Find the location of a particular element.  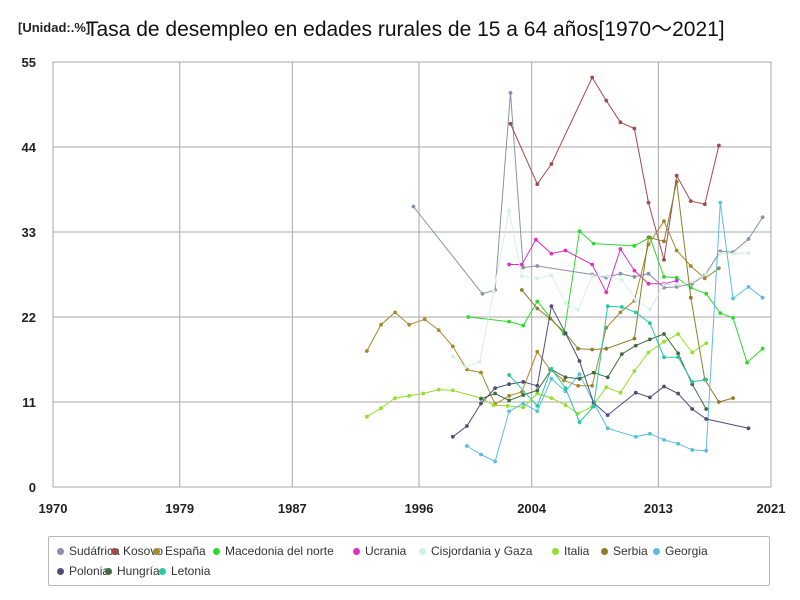

legend-label: Macedonia del norte is located at coordinates (279, 551).